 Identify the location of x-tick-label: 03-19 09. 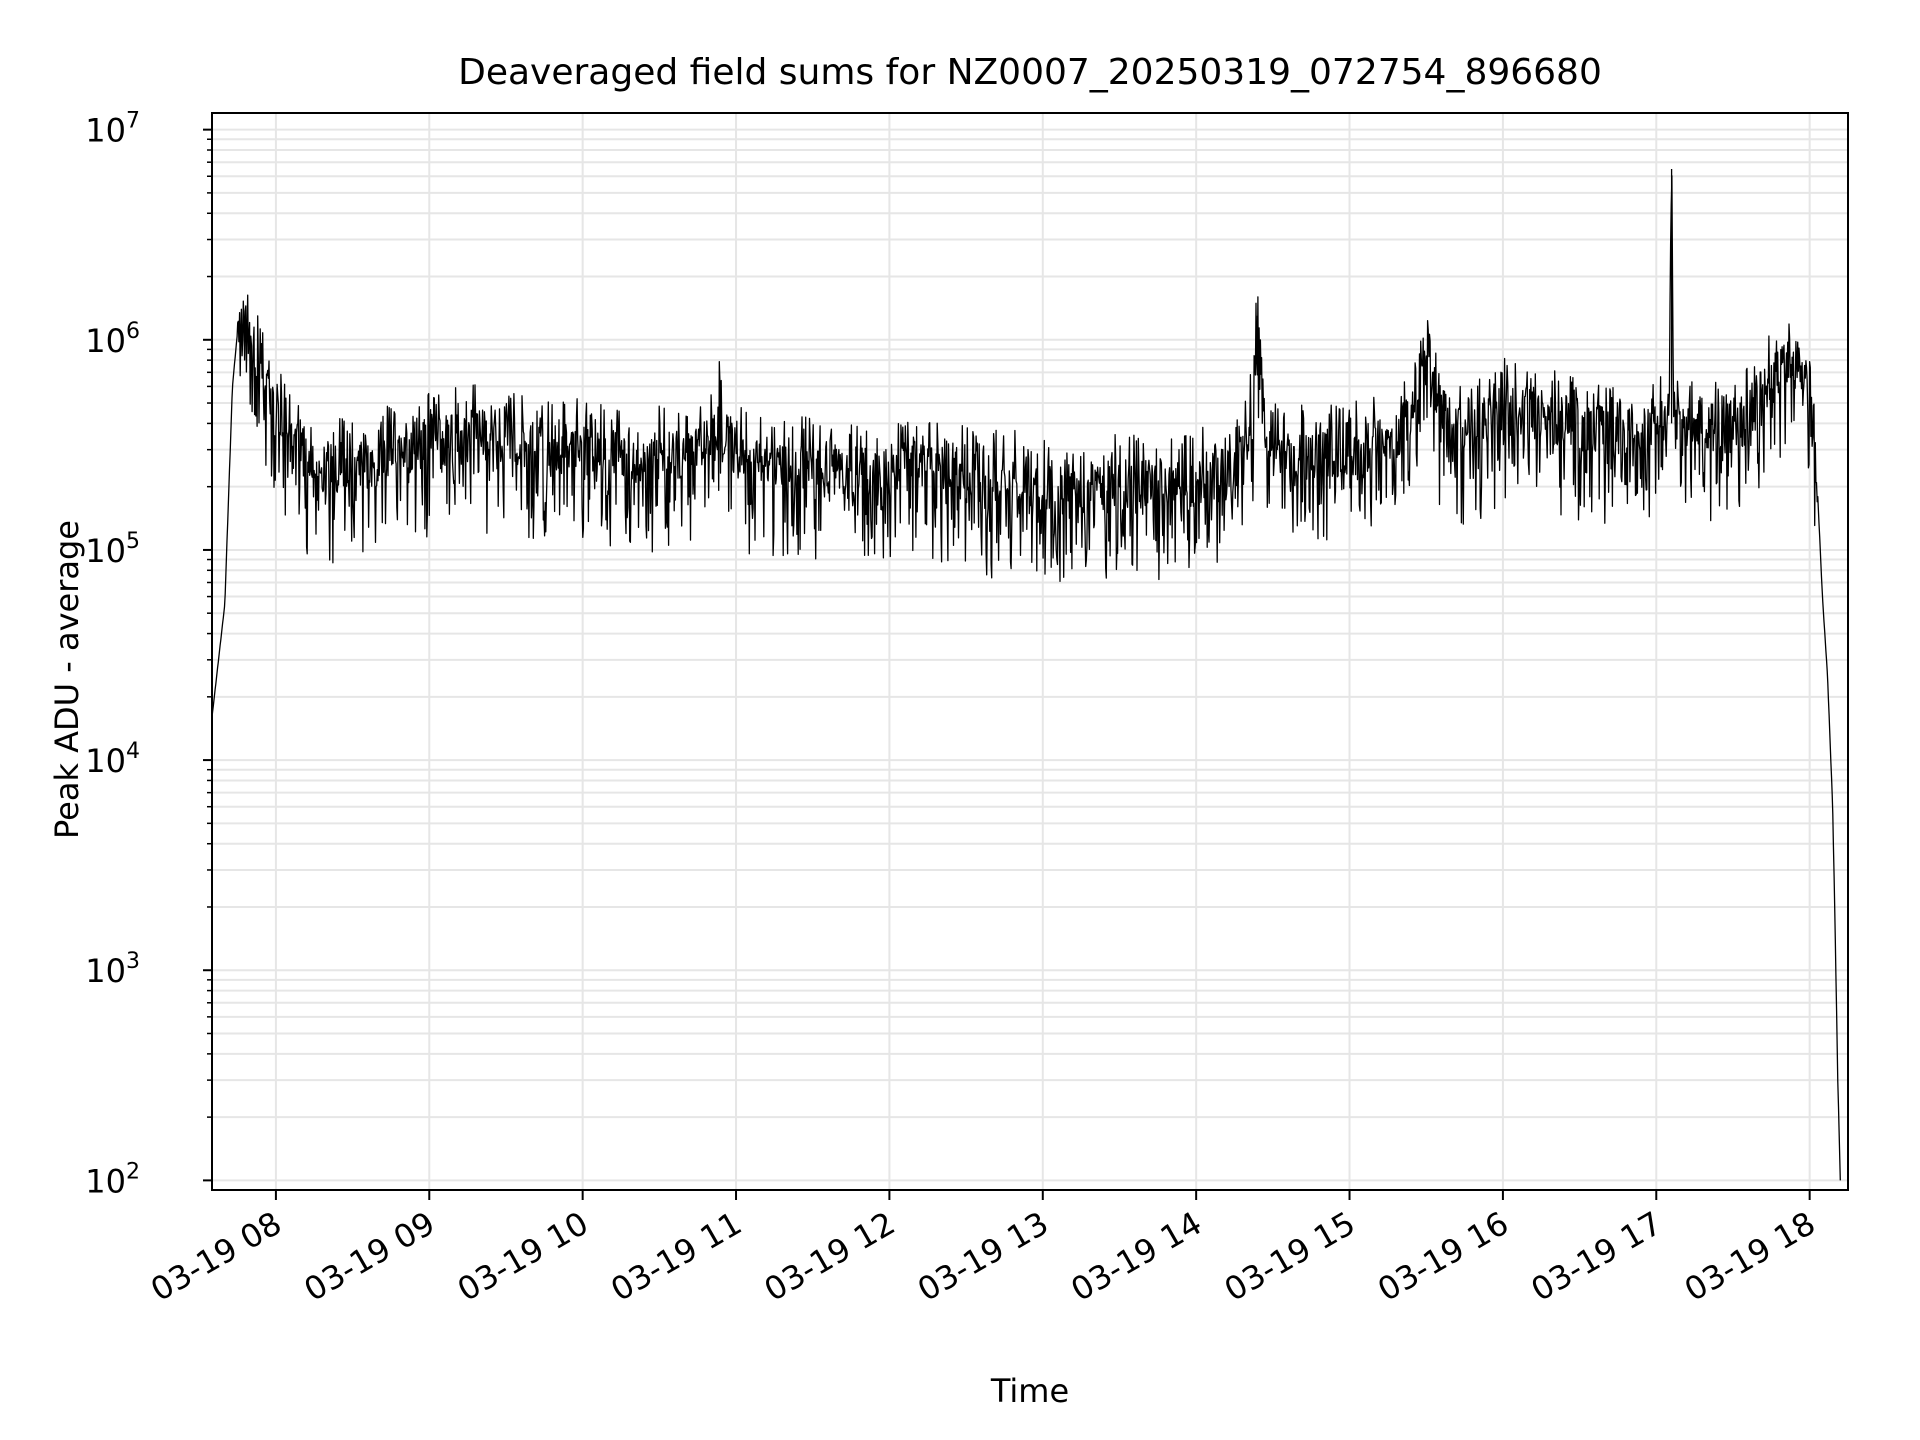
(370, 1256).